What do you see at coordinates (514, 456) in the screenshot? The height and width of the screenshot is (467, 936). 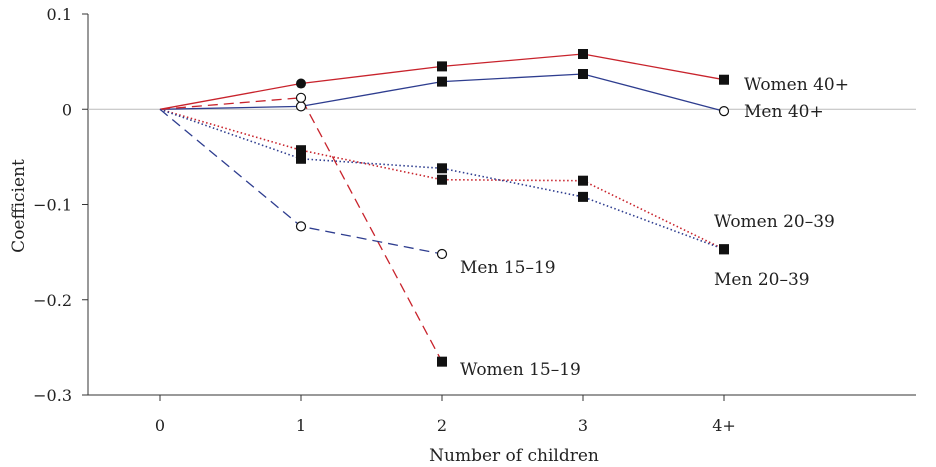 I see `x-axis-title: Number of children` at bounding box center [514, 456].